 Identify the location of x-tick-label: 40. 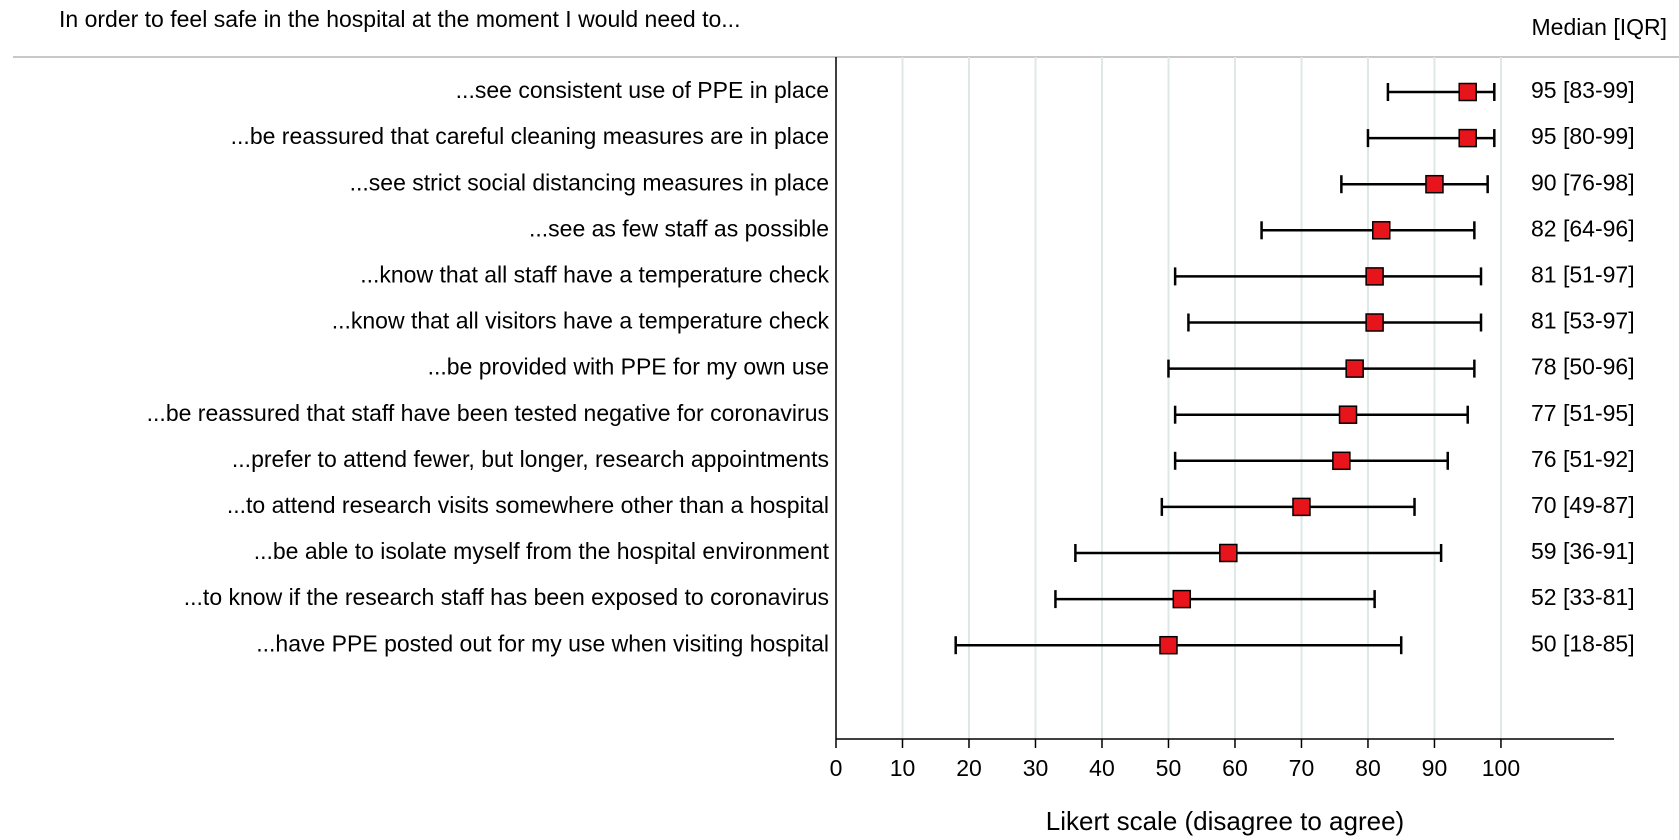
(1102, 768).